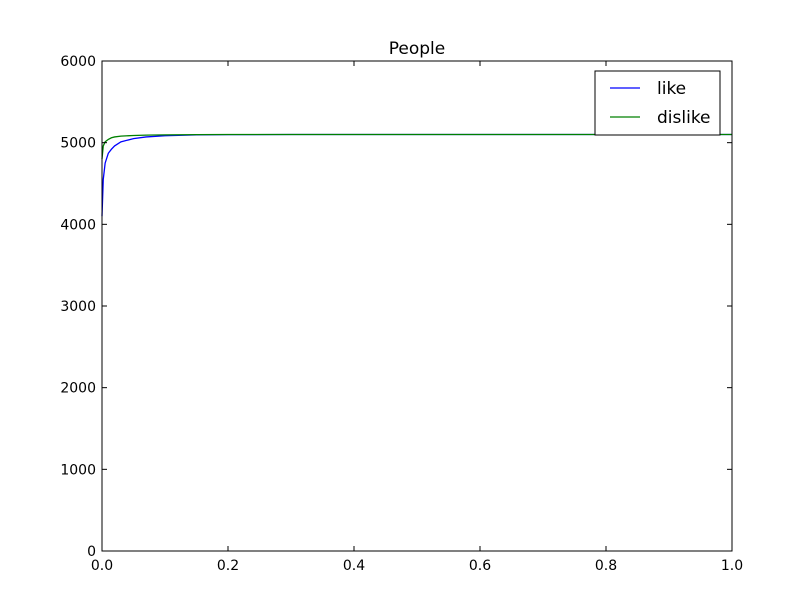 Image resolution: width=812 pixels, height=612 pixels. What do you see at coordinates (91, 552) in the screenshot?
I see `y-tick-label: 0` at bounding box center [91, 552].